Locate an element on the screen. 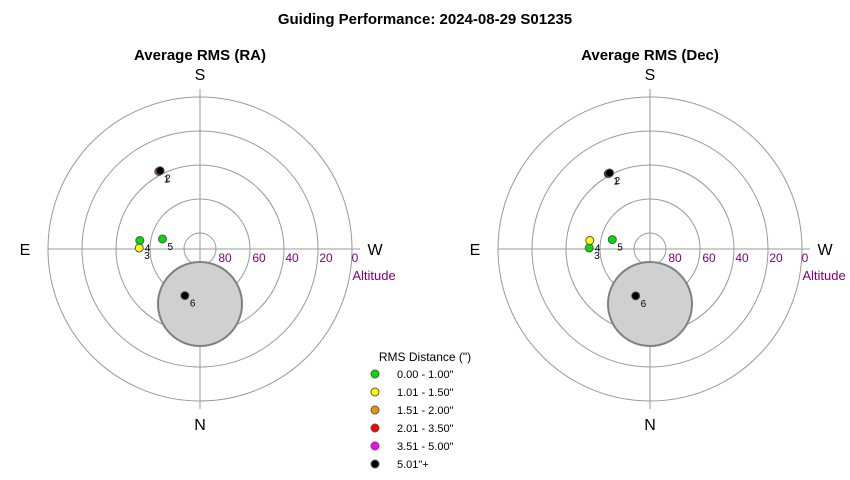  legend-item-label: 3.51 - 5.00" is located at coordinates (425, 447).